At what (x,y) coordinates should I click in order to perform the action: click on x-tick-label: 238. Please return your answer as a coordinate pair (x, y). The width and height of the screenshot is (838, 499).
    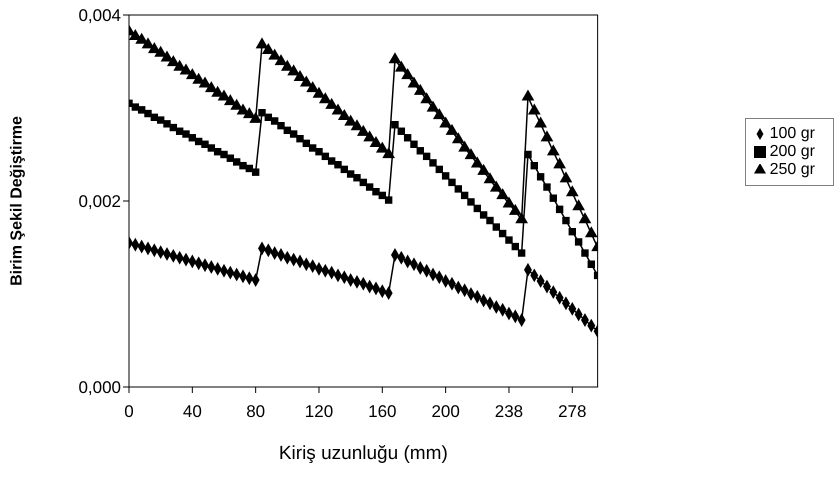
    Looking at the image, I should click on (509, 412).